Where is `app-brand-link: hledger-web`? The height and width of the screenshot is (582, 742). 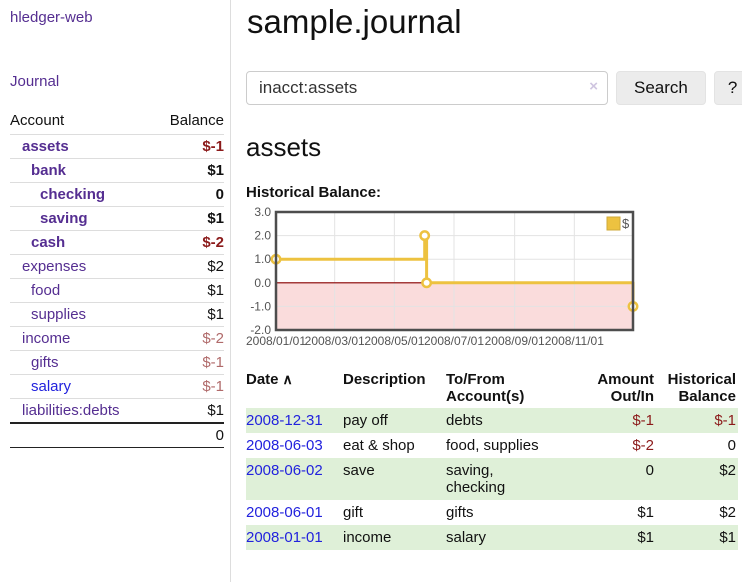 app-brand-link: hledger-web is located at coordinates (51, 17).